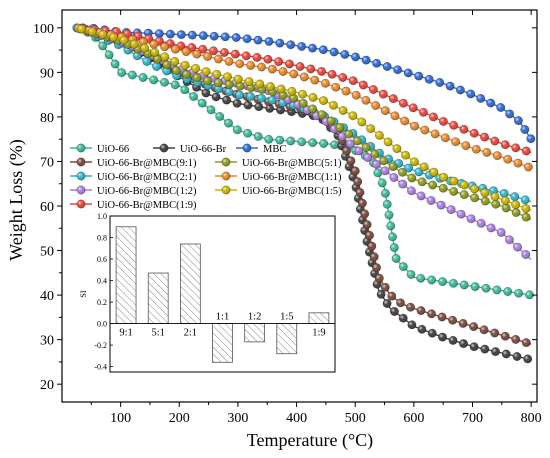 The image size is (550, 458). Describe the element at coordinates (254, 317) in the screenshot. I see `inset-category-label: 1:2` at that location.